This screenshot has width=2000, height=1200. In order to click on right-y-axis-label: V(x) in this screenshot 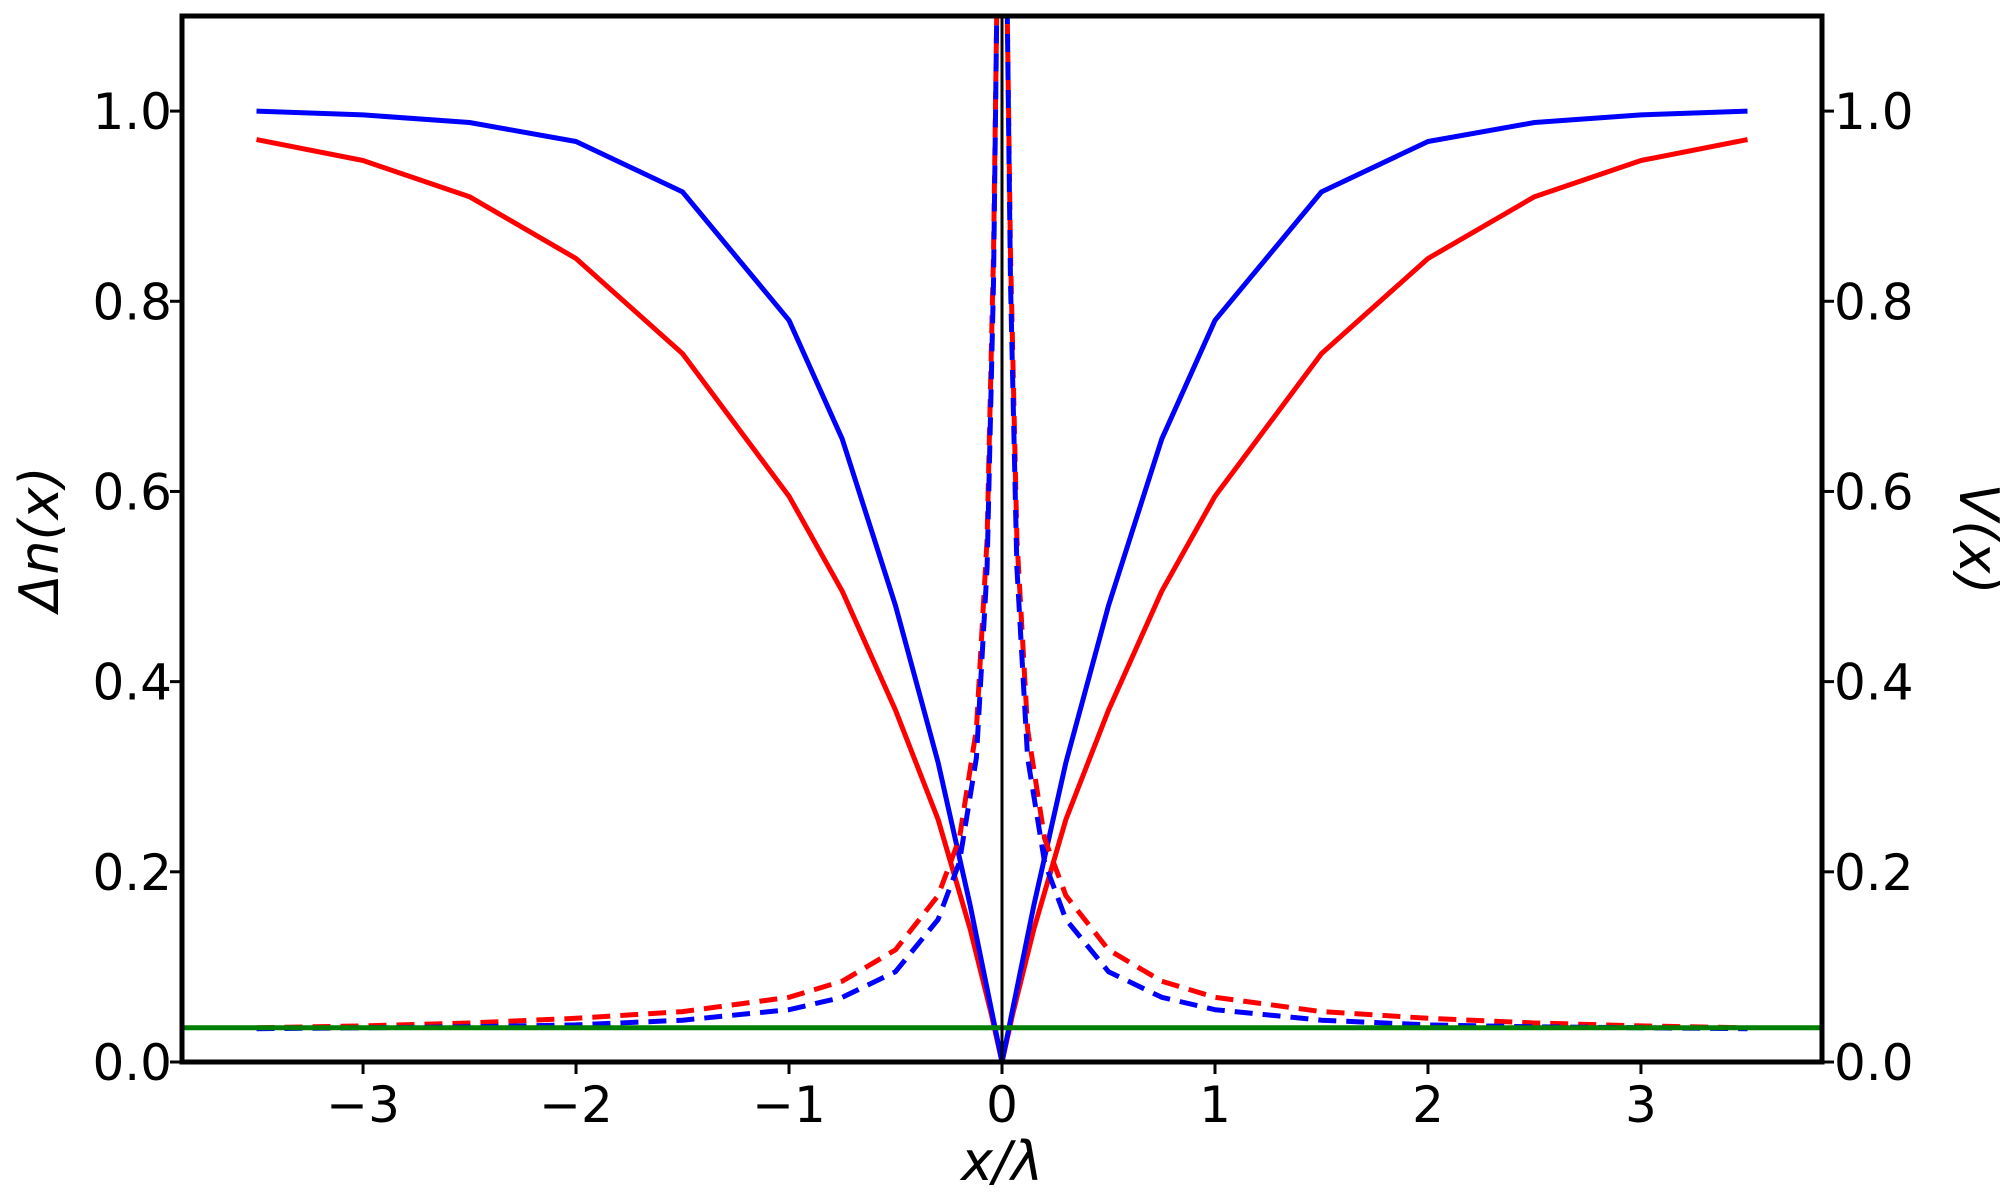, I will do `click(1973, 538)`.